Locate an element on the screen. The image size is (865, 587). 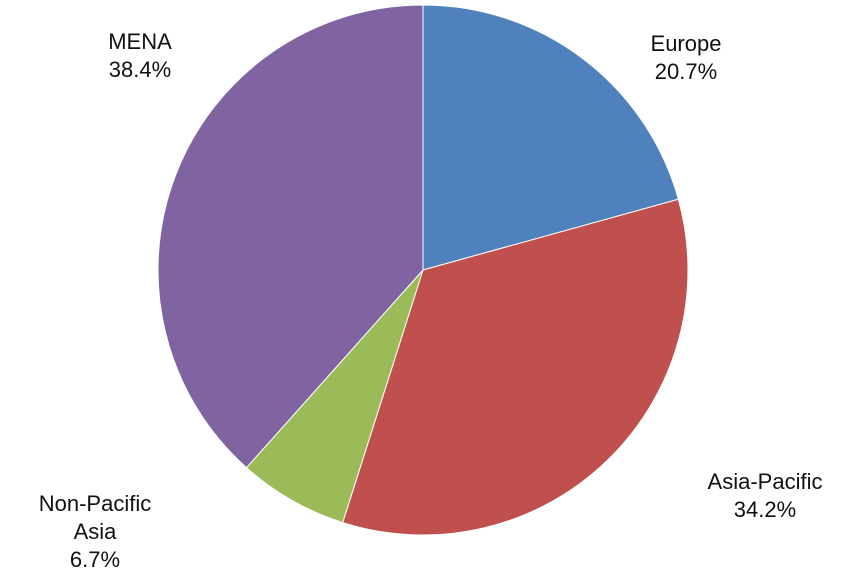
value-label: 20.7% is located at coordinates (686, 71).